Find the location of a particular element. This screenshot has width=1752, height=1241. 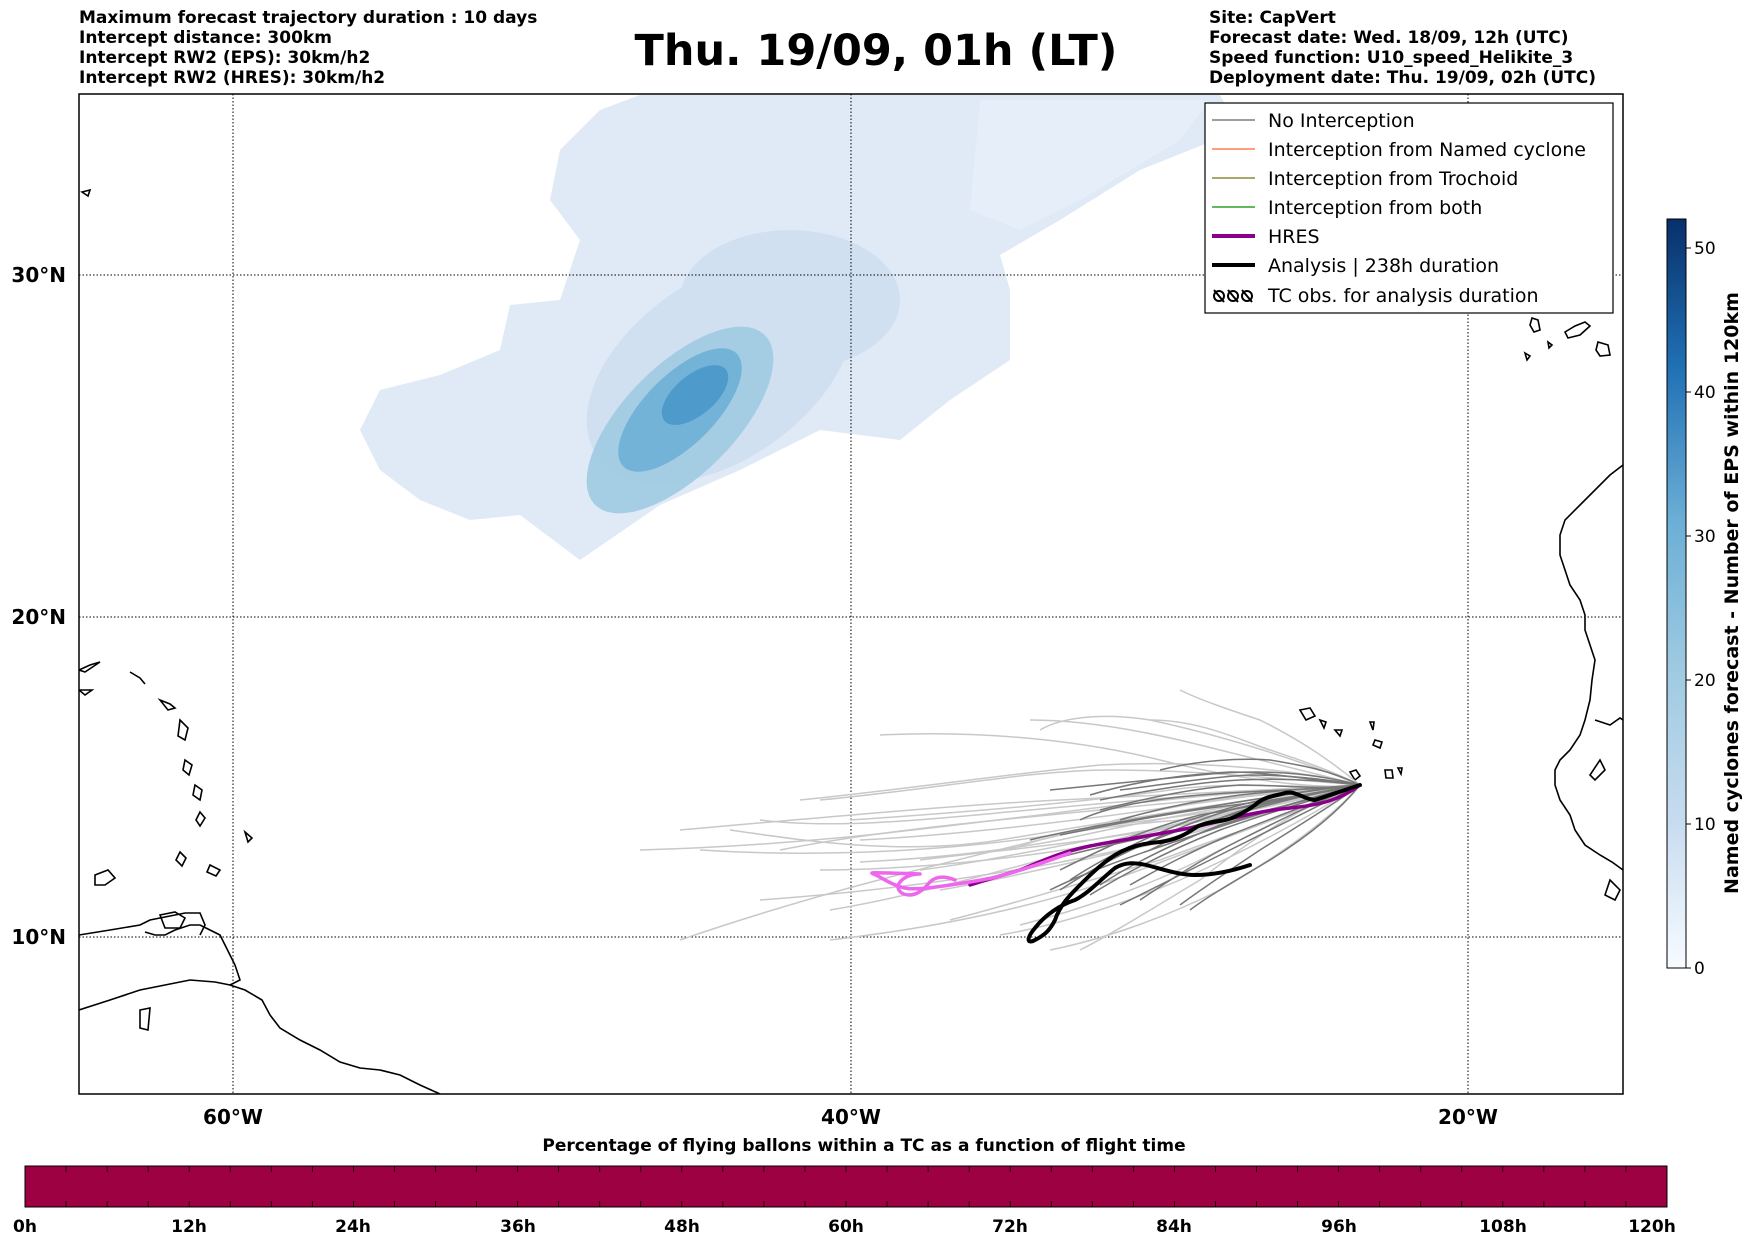

tc-obs-symbol-icon is located at coordinates (1233, 296).